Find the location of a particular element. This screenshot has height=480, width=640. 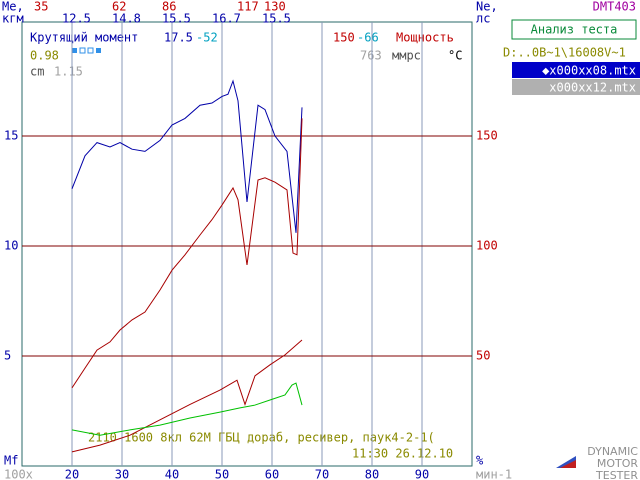

ne-unit: лс is located at coordinates (483, 19).